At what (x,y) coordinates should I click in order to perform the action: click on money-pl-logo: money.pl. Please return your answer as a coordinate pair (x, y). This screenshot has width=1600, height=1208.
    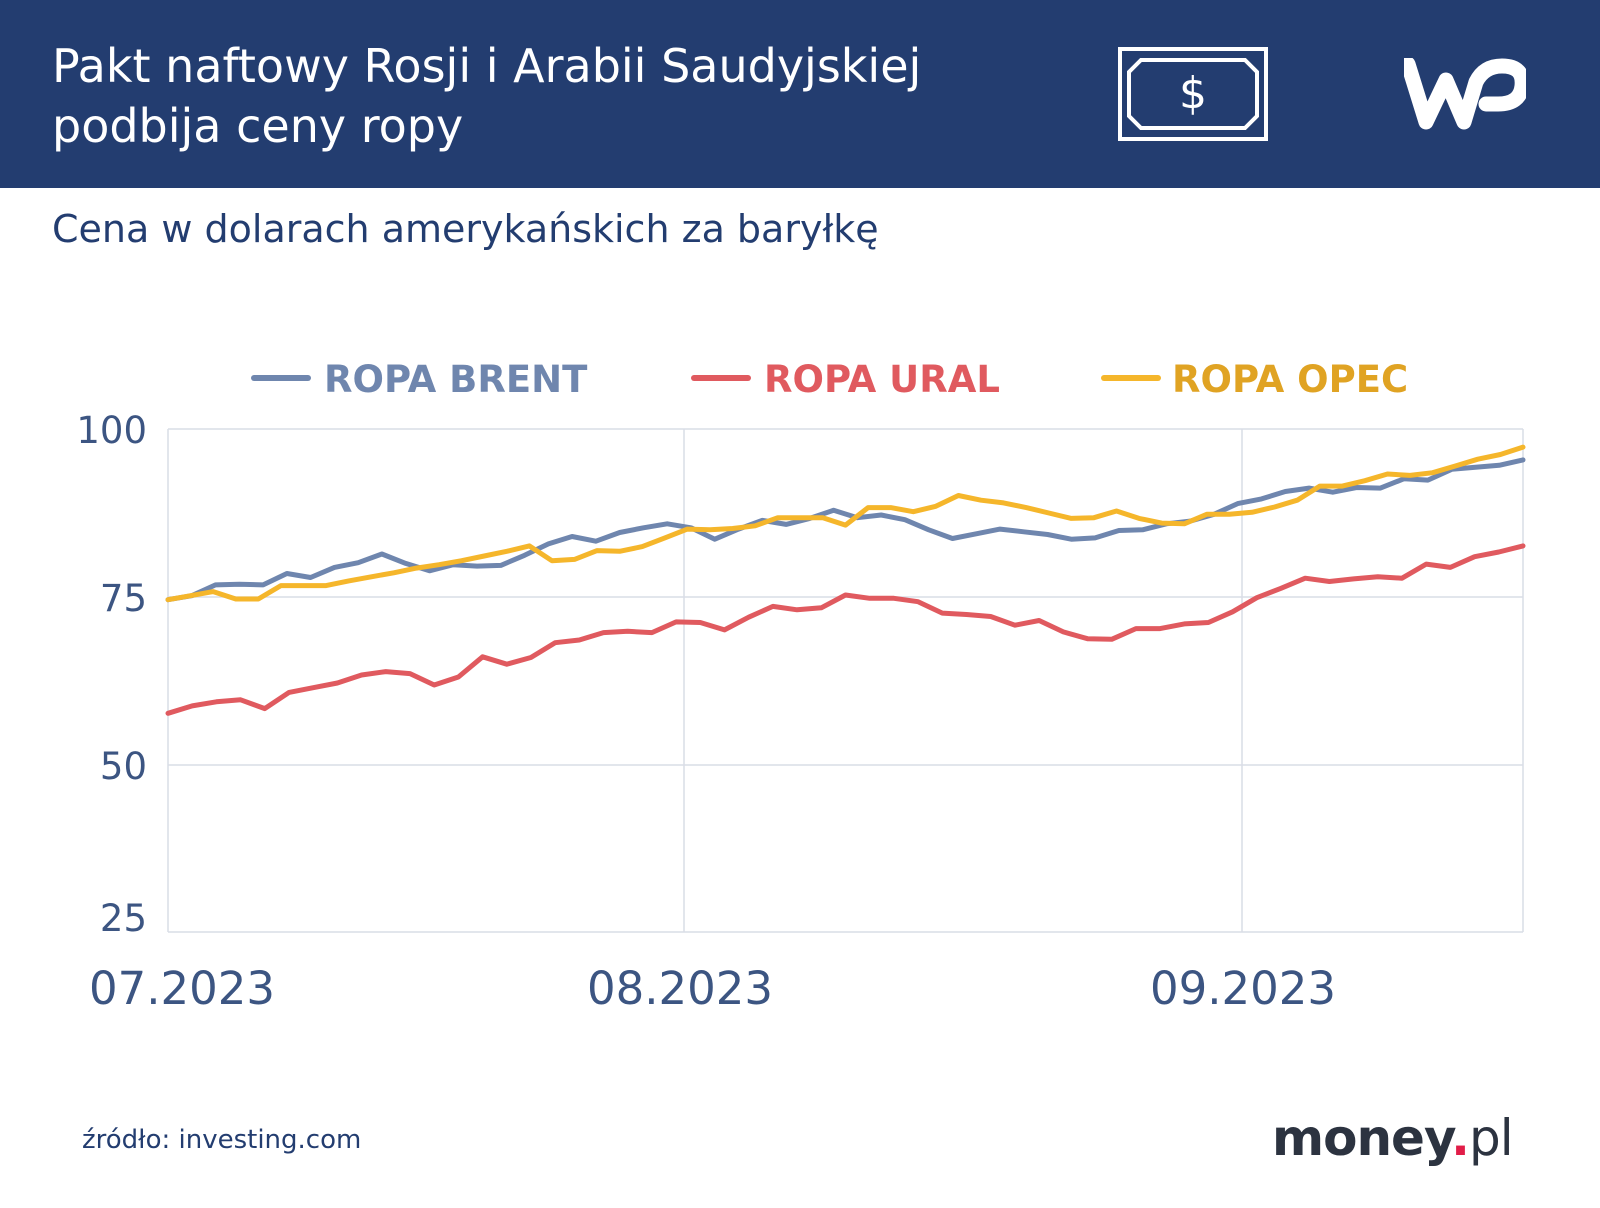
    Looking at the image, I should click on (1393, 1138).